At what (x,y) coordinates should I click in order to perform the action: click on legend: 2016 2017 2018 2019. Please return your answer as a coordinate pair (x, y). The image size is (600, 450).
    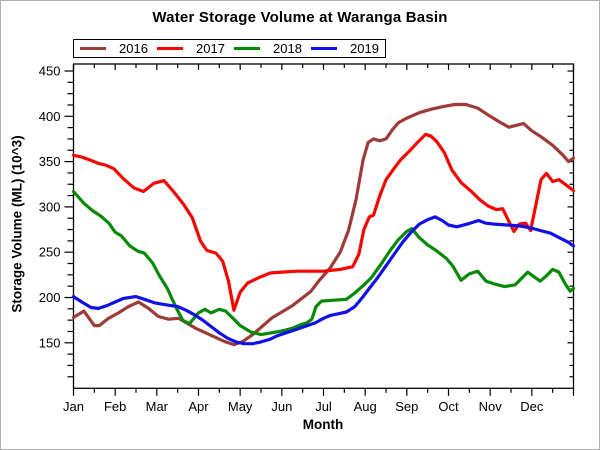
    Looking at the image, I should click on (229, 48).